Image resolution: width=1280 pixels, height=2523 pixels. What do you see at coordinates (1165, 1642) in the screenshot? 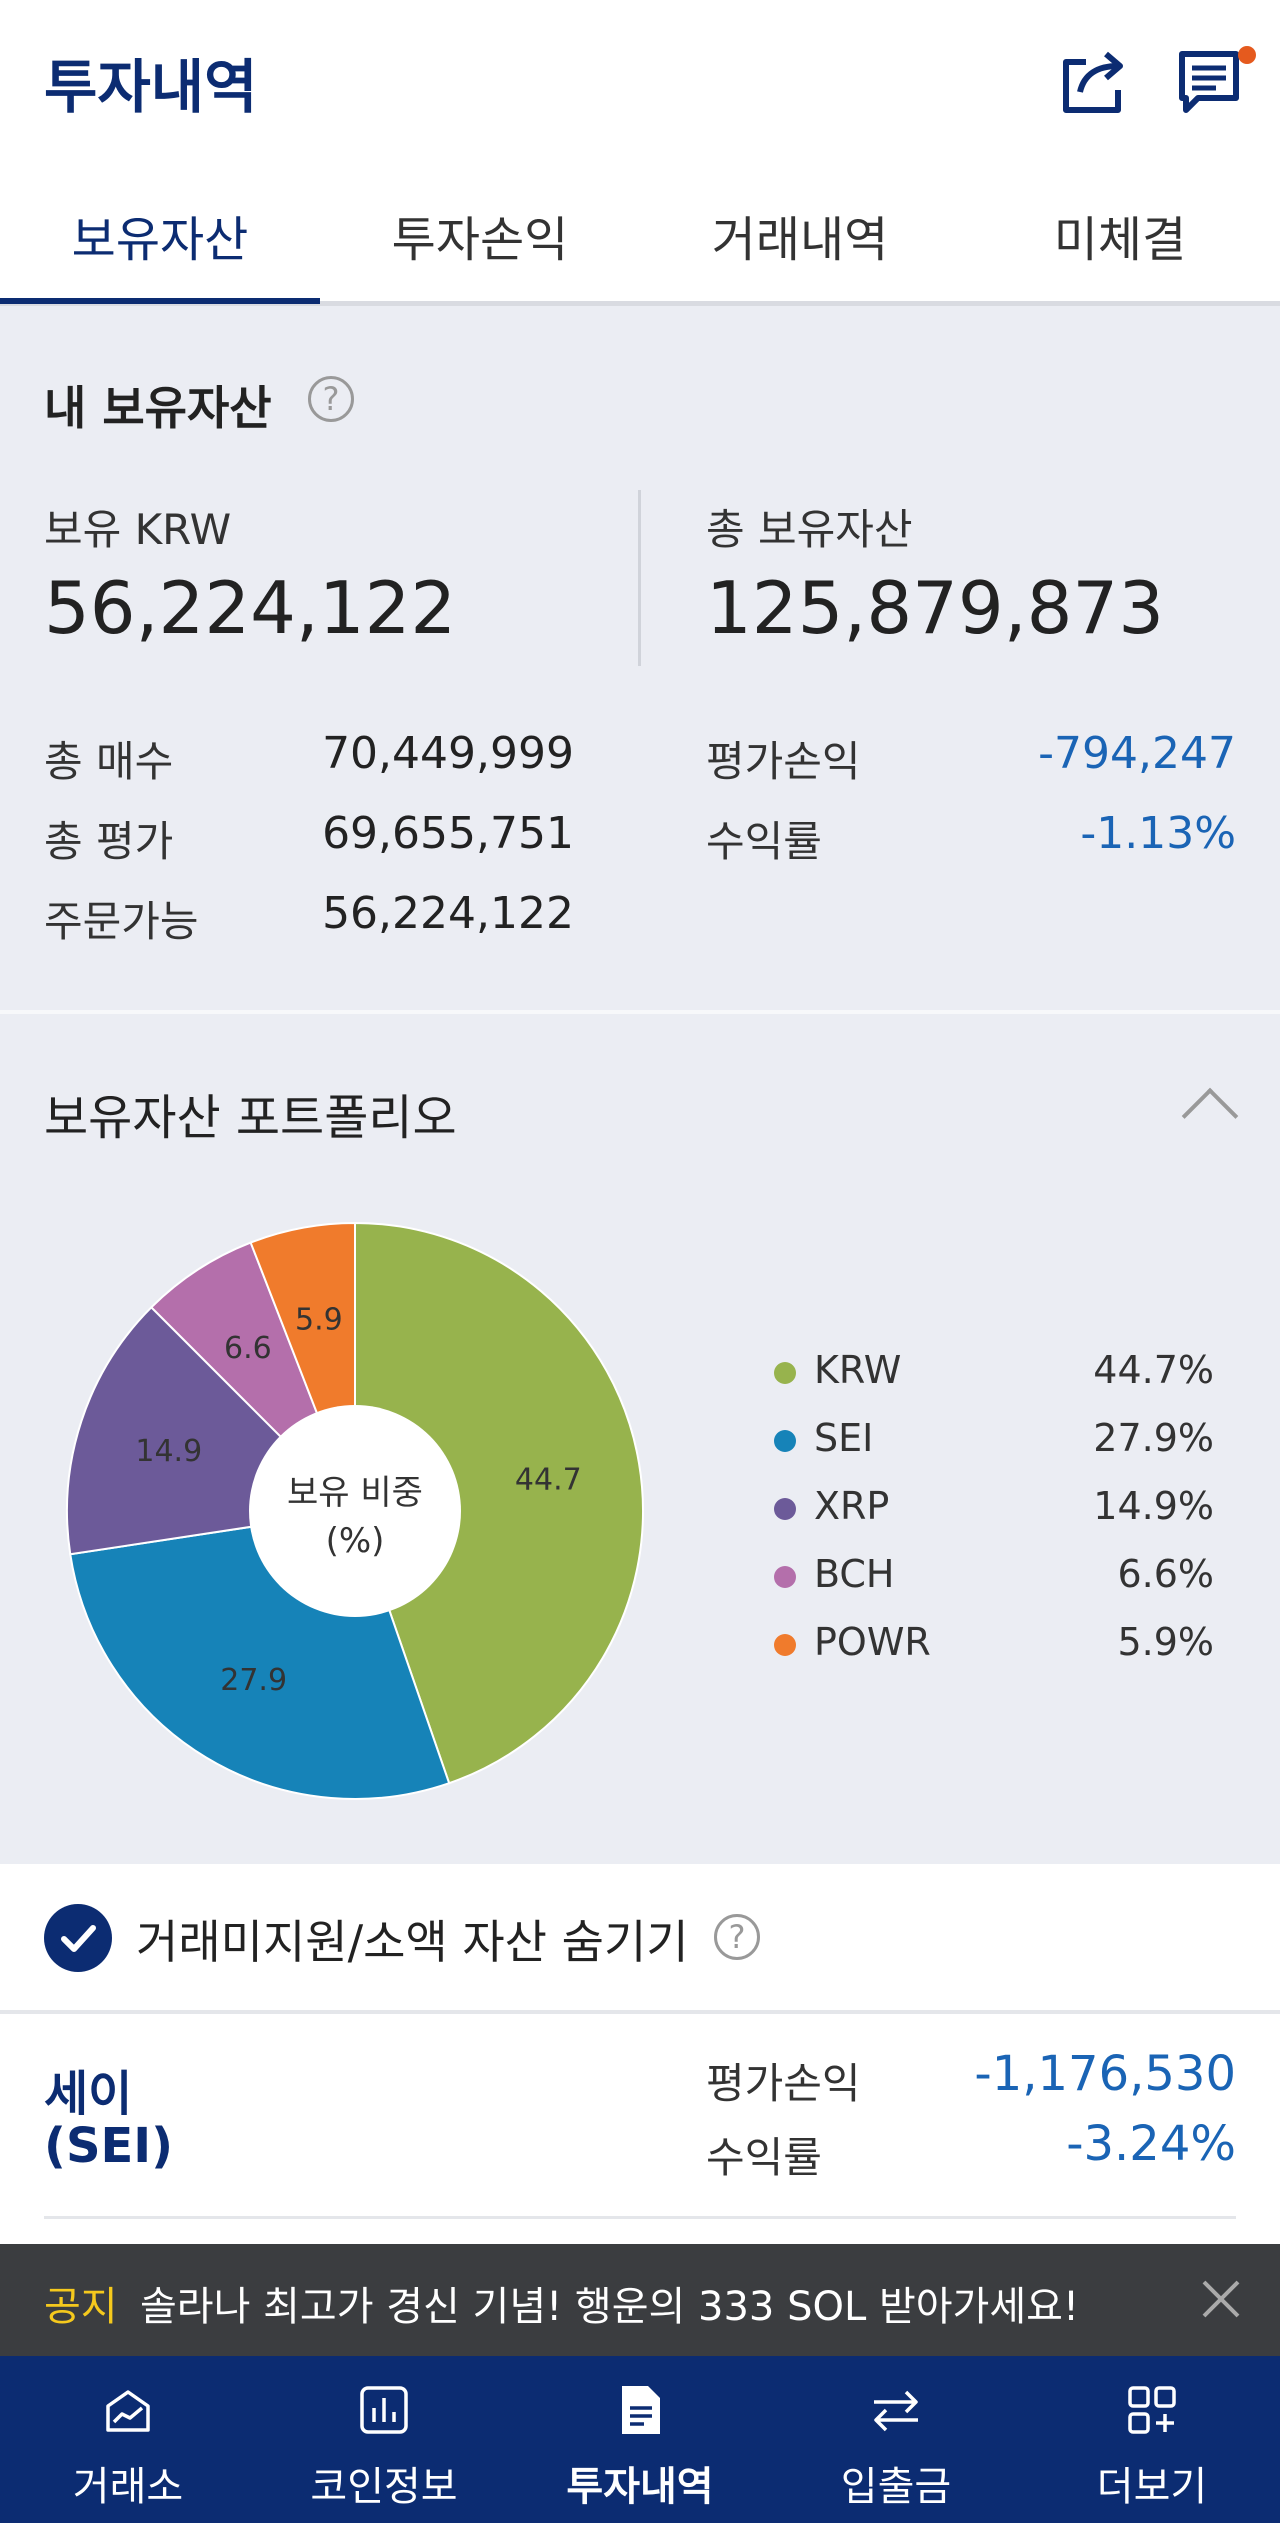
I see `legend-pct: 5.9%` at bounding box center [1165, 1642].